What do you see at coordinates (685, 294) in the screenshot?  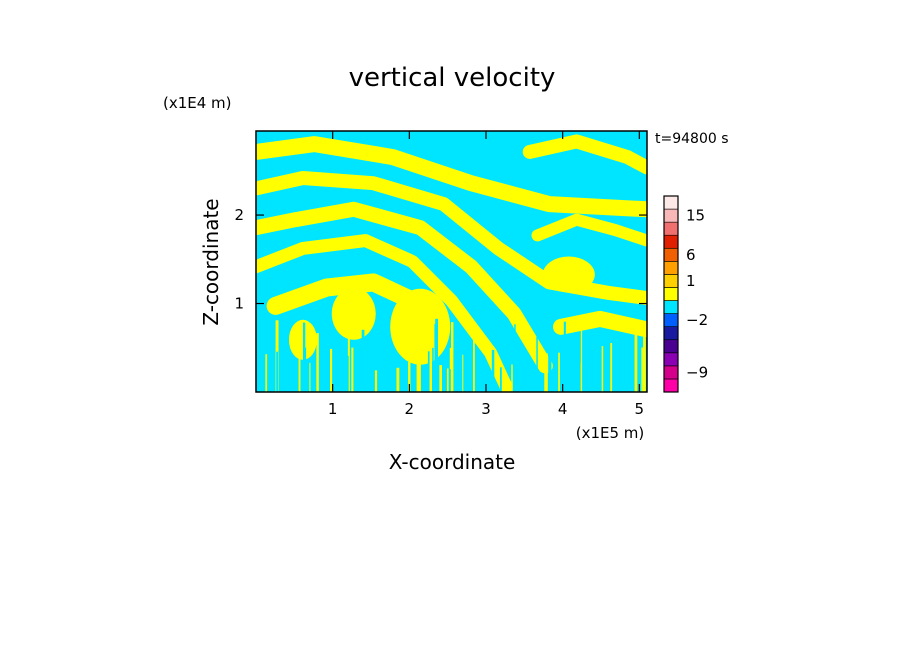 I see `colorbar: 15 6 1 −2 −9` at bounding box center [685, 294].